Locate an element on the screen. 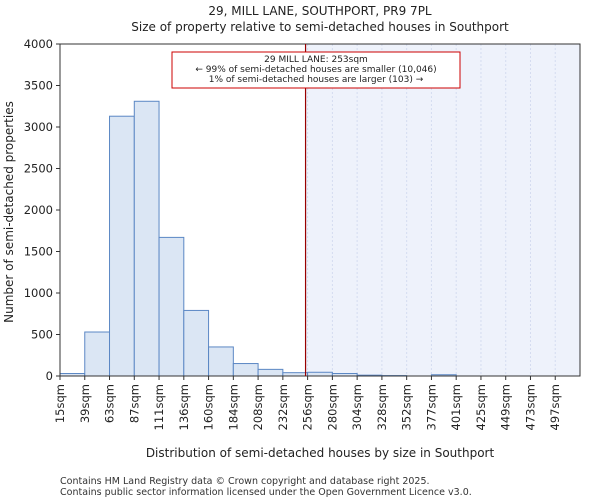  x-tick-label: 87sqm is located at coordinates (134, 403).